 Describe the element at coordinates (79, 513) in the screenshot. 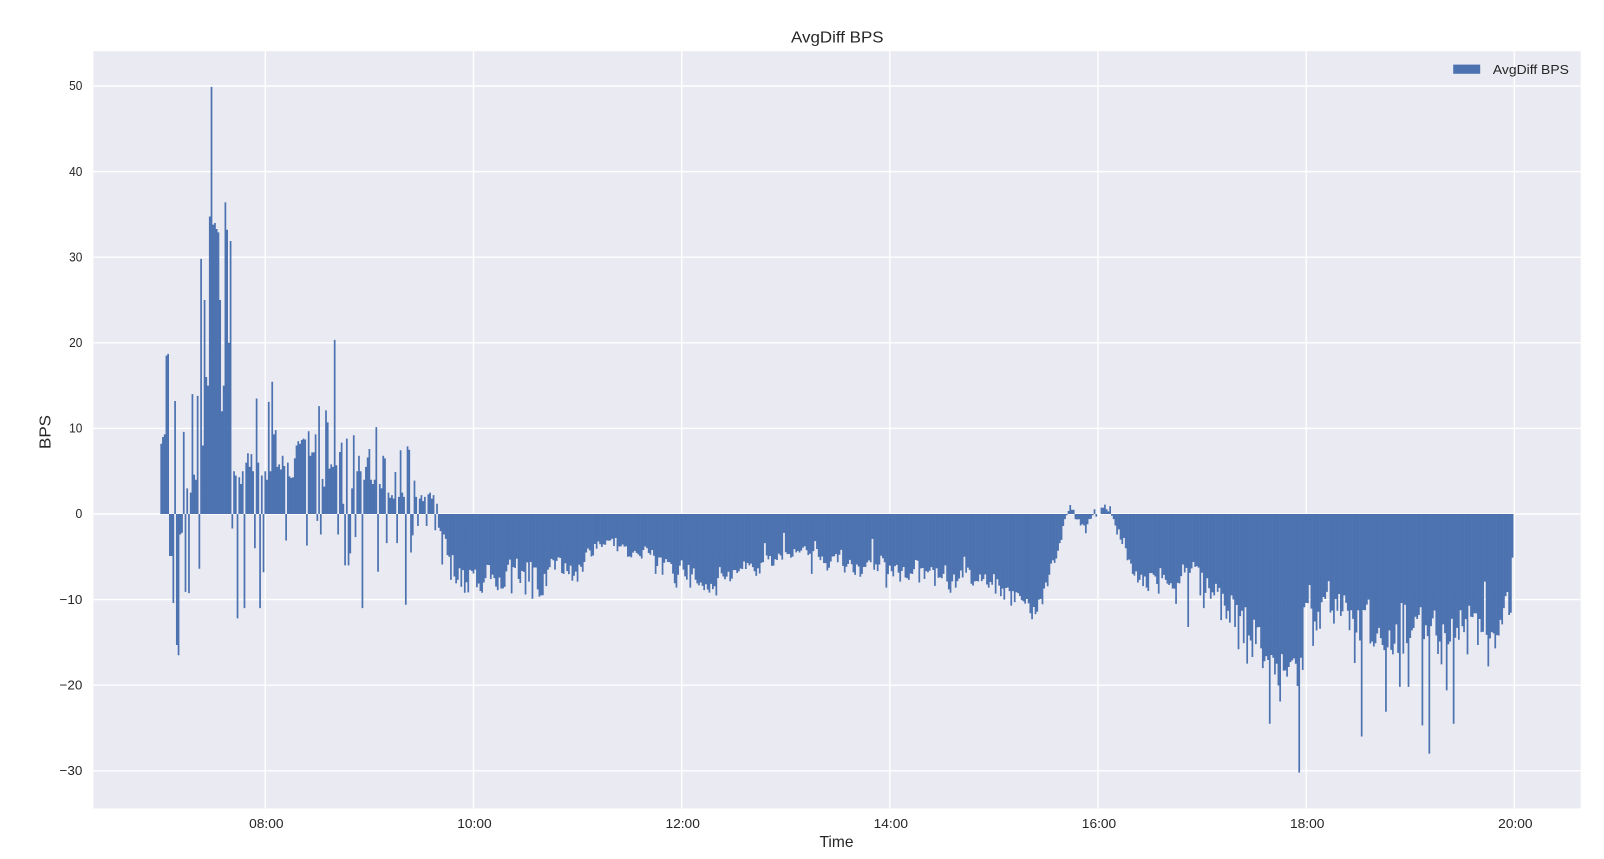

I see `svg-text: 0` at that location.